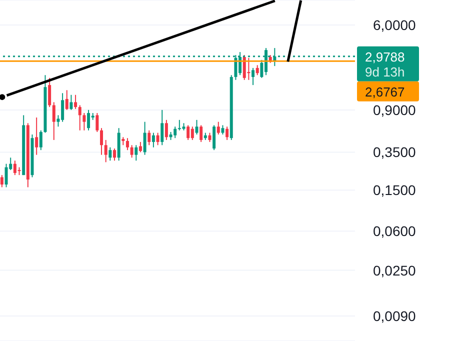 This screenshot has width=454, height=341. I want to click on y-tick-label: 0,3500, so click(394, 152).